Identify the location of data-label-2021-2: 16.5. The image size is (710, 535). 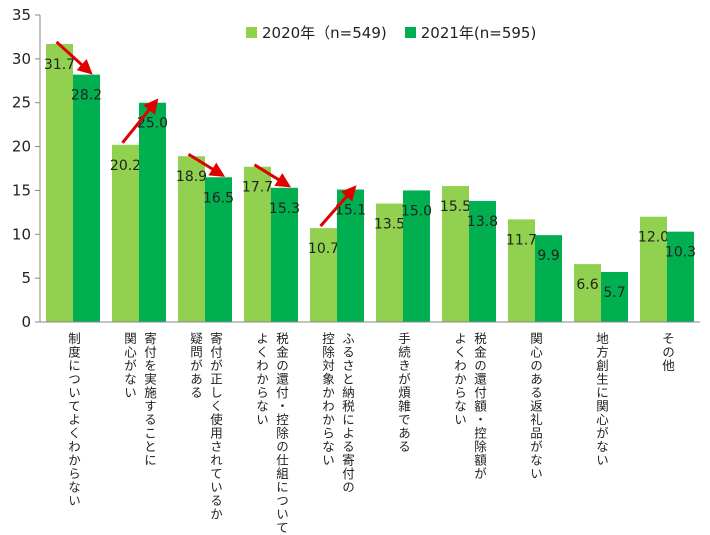
(218, 198).